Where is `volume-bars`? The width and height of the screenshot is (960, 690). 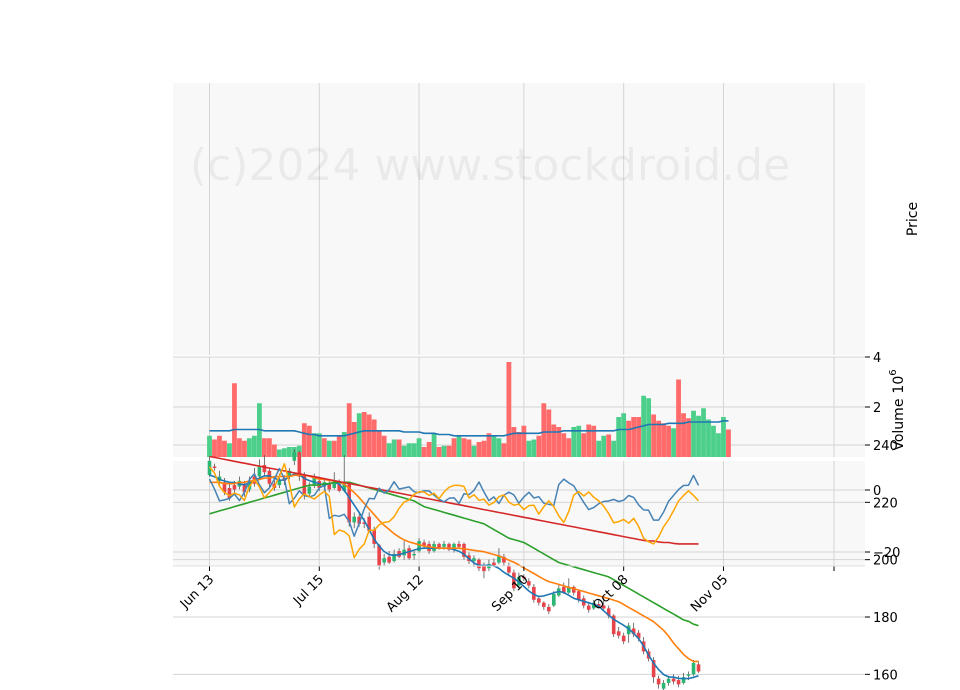
volume-bars is located at coordinates (469, 409).